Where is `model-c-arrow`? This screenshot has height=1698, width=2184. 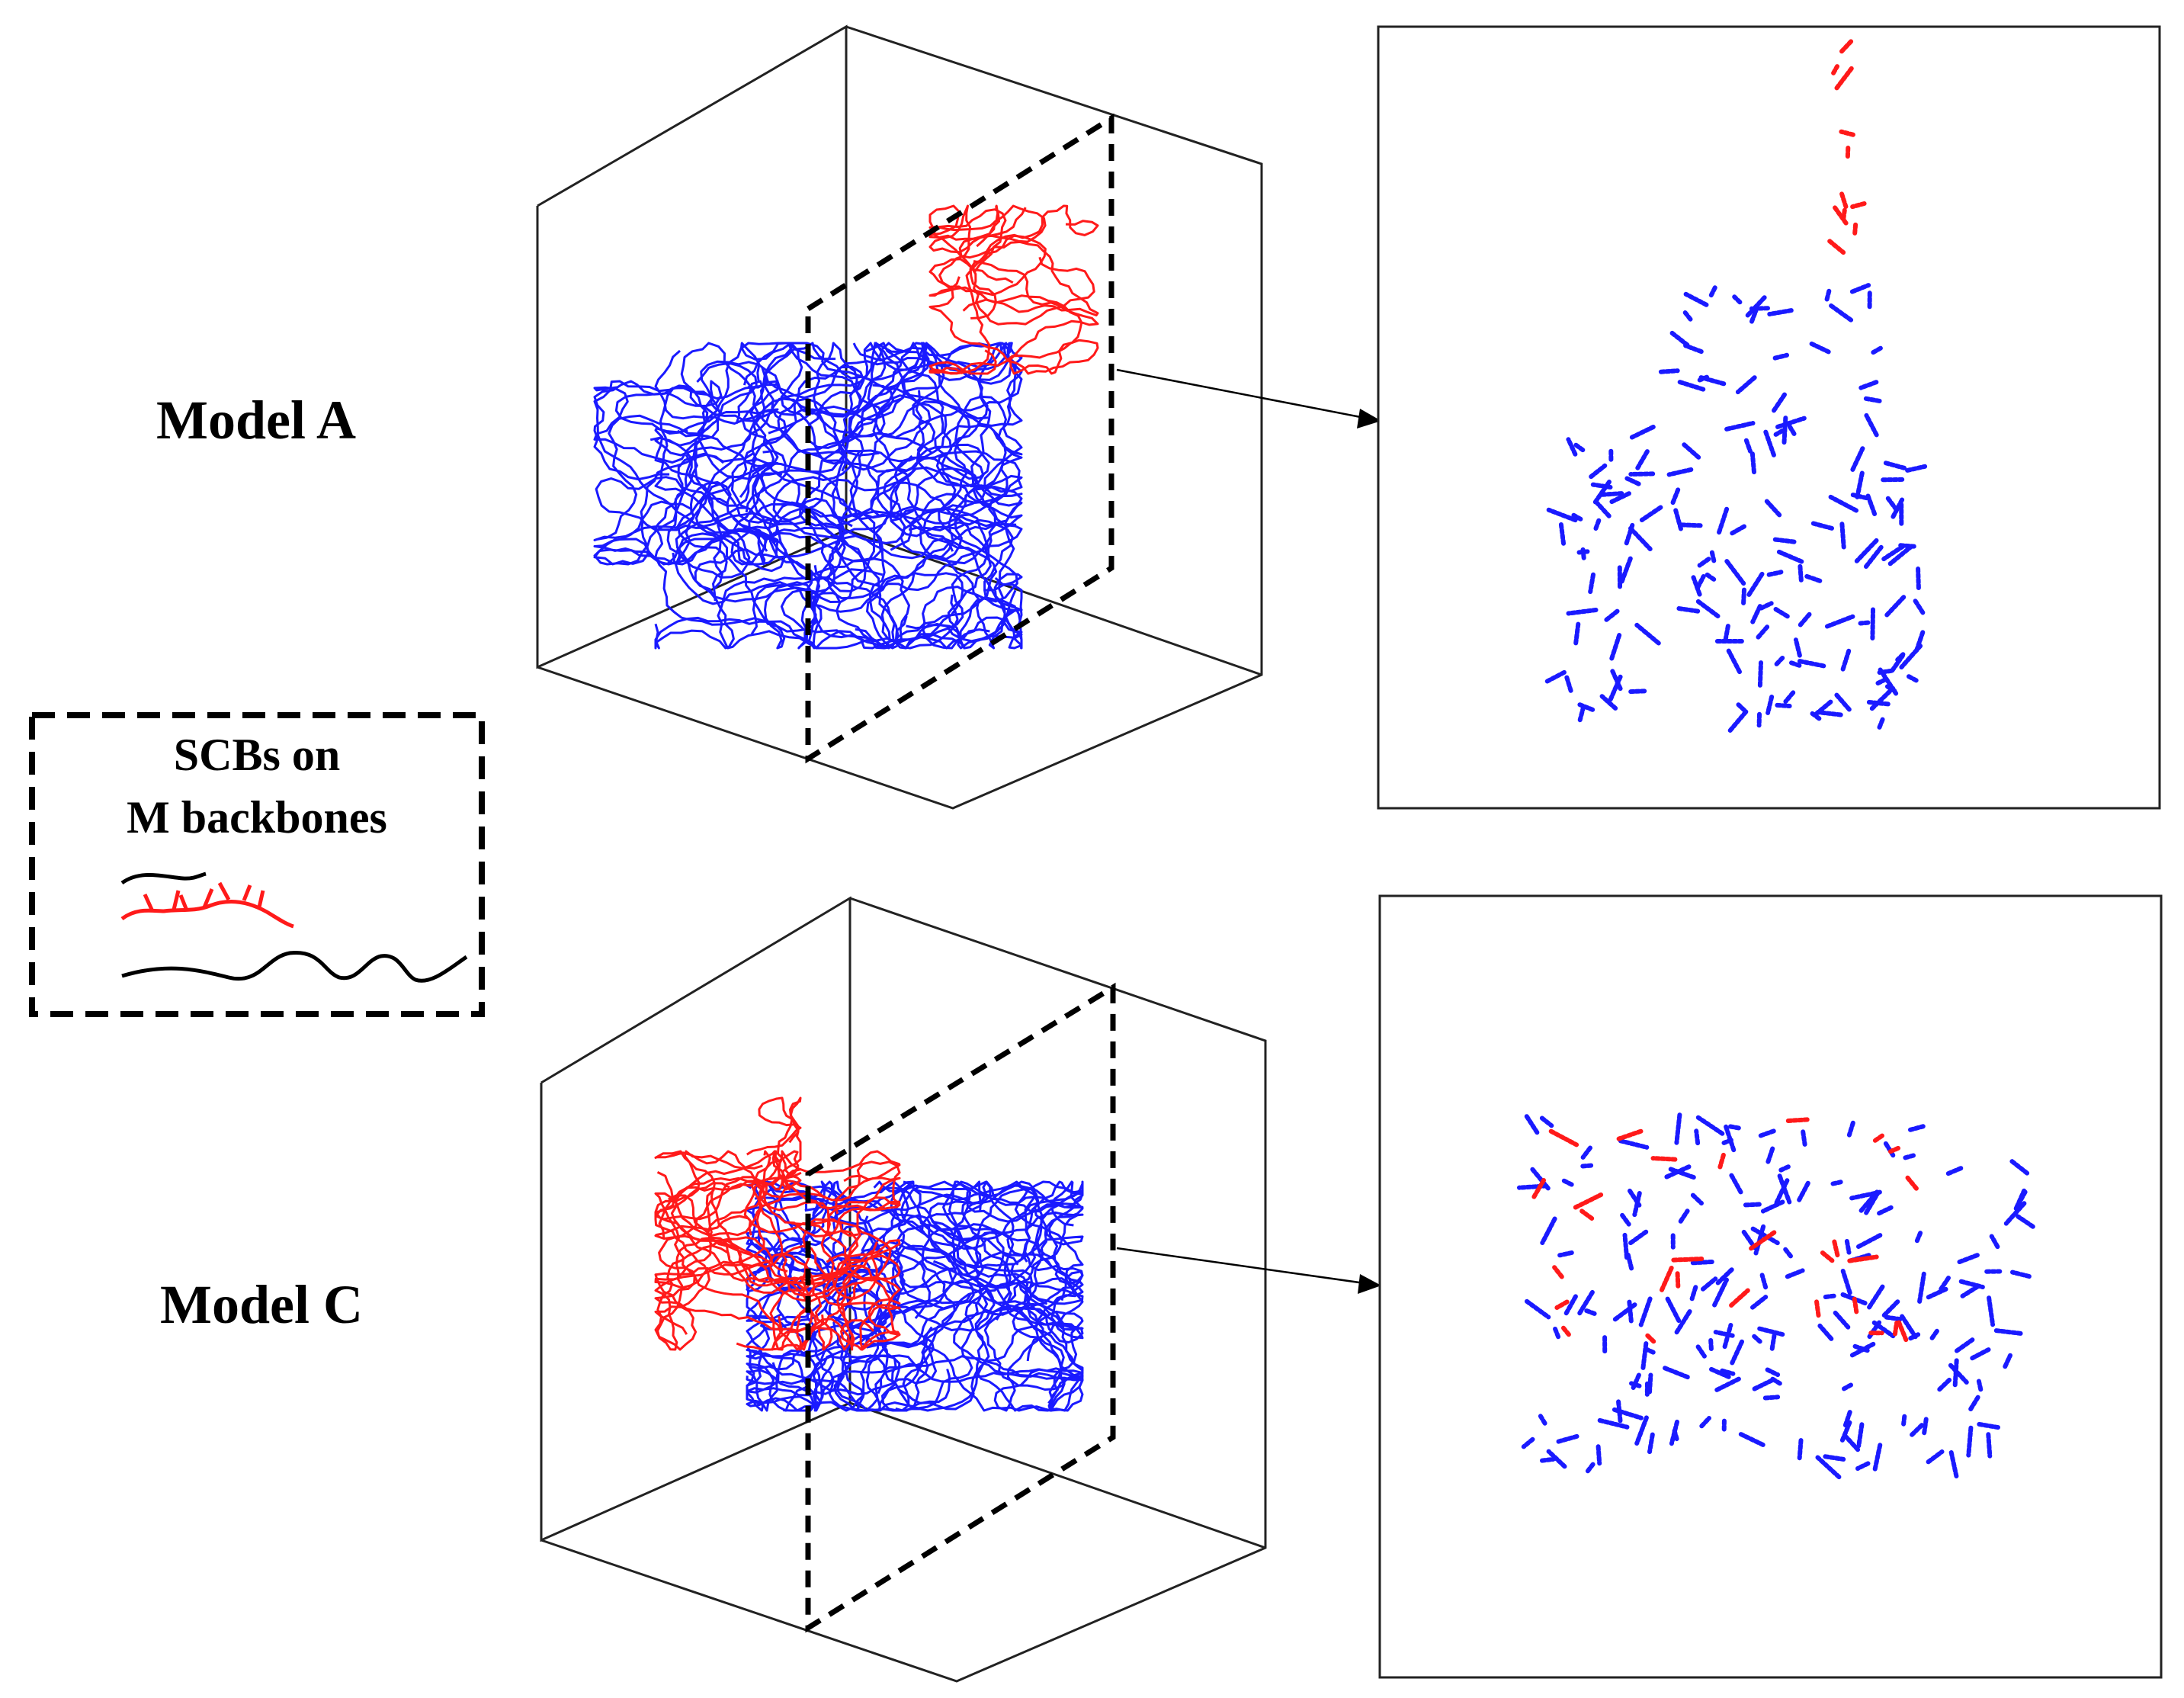
model-c-arrow is located at coordinates (1248, 1270).